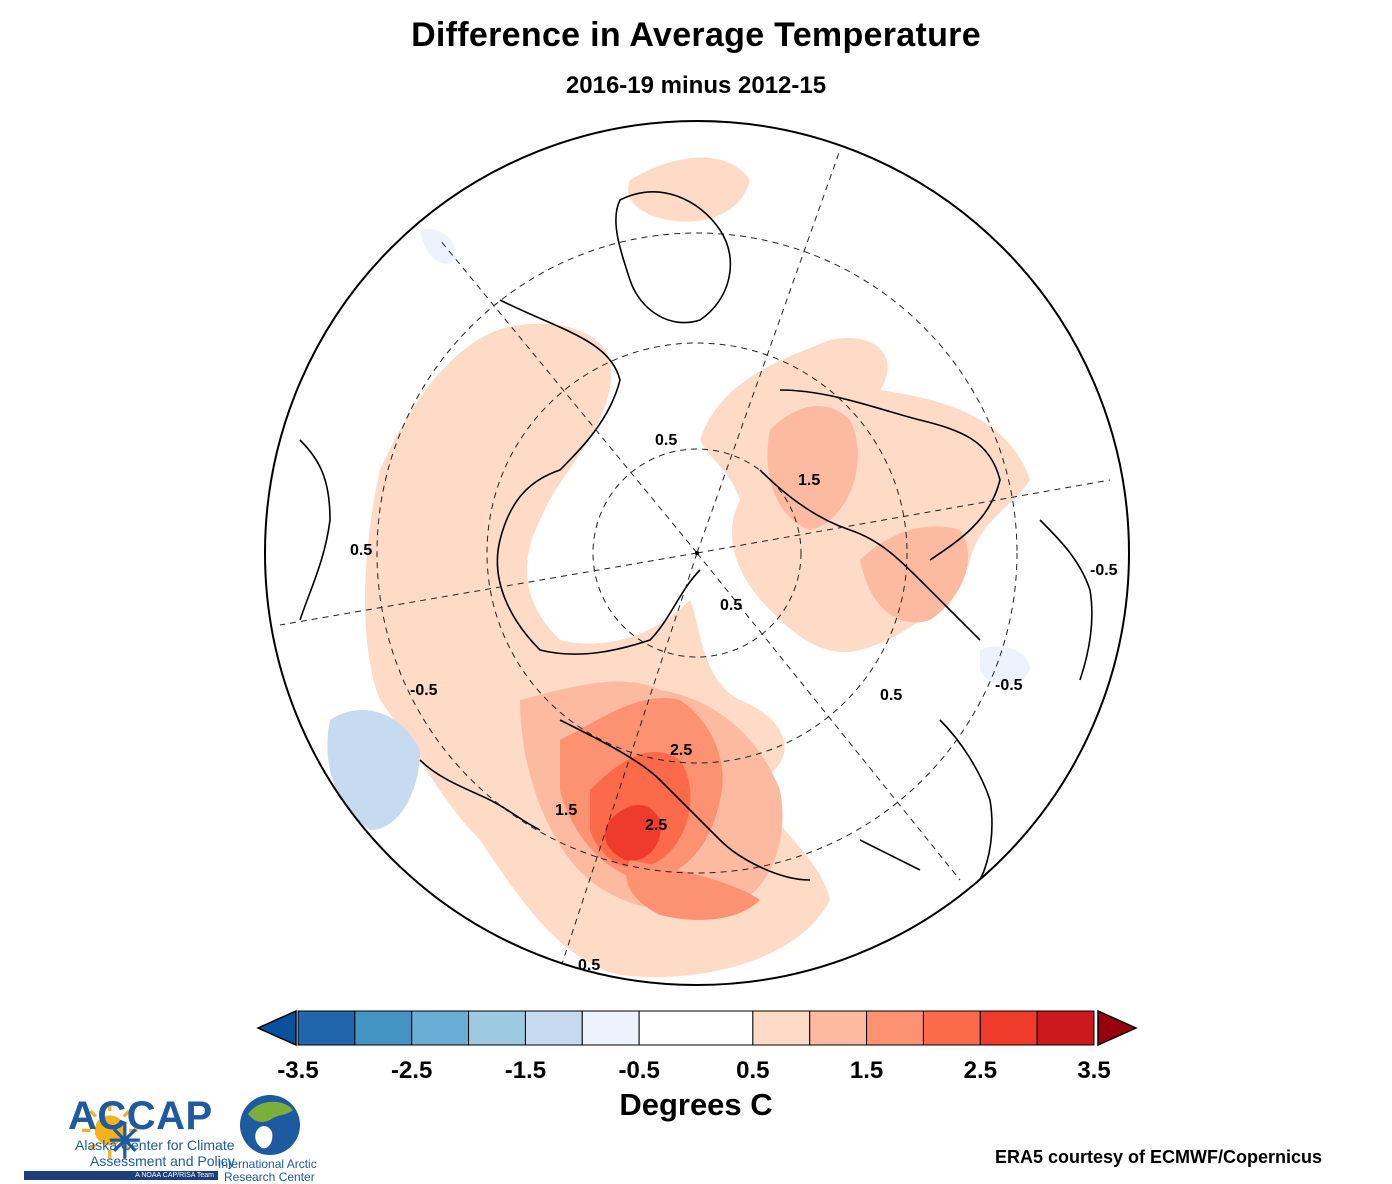 This screenshot has height=1184, width=1392. What do you see at coordinates (1117, 1028) in the screenshot?
I see `colorbar-over-arrow` at bounding box center [1117, 1028].